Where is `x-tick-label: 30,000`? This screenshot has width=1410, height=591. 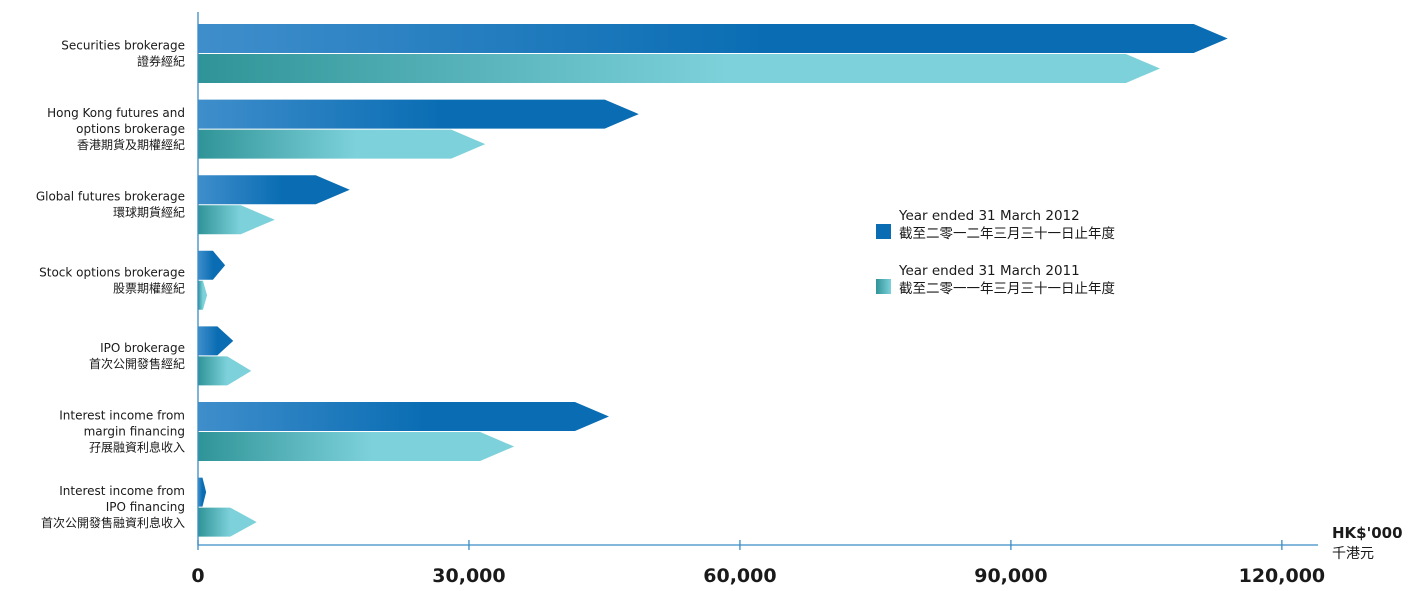
x-tick-label: 30,000 is located at coordinates (468, 576).